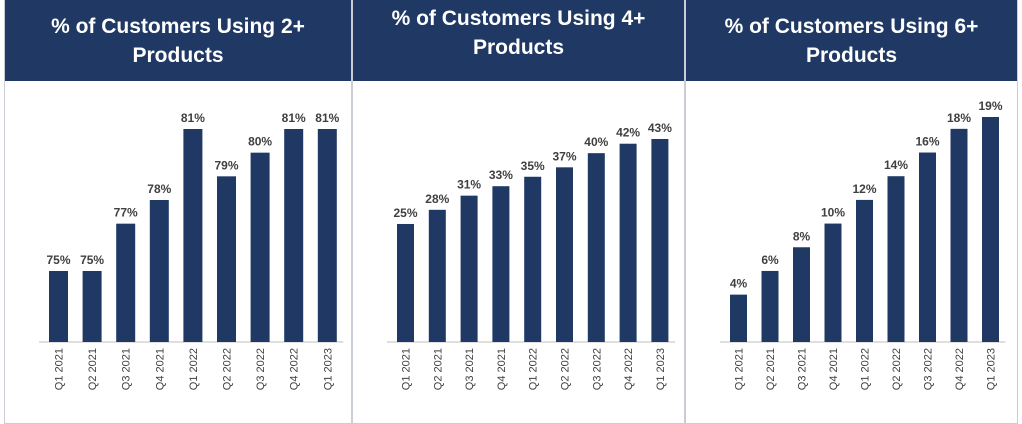 This screenshot has width=1022, height=424. I want to click on data-label: 35%, so click(533, 166).